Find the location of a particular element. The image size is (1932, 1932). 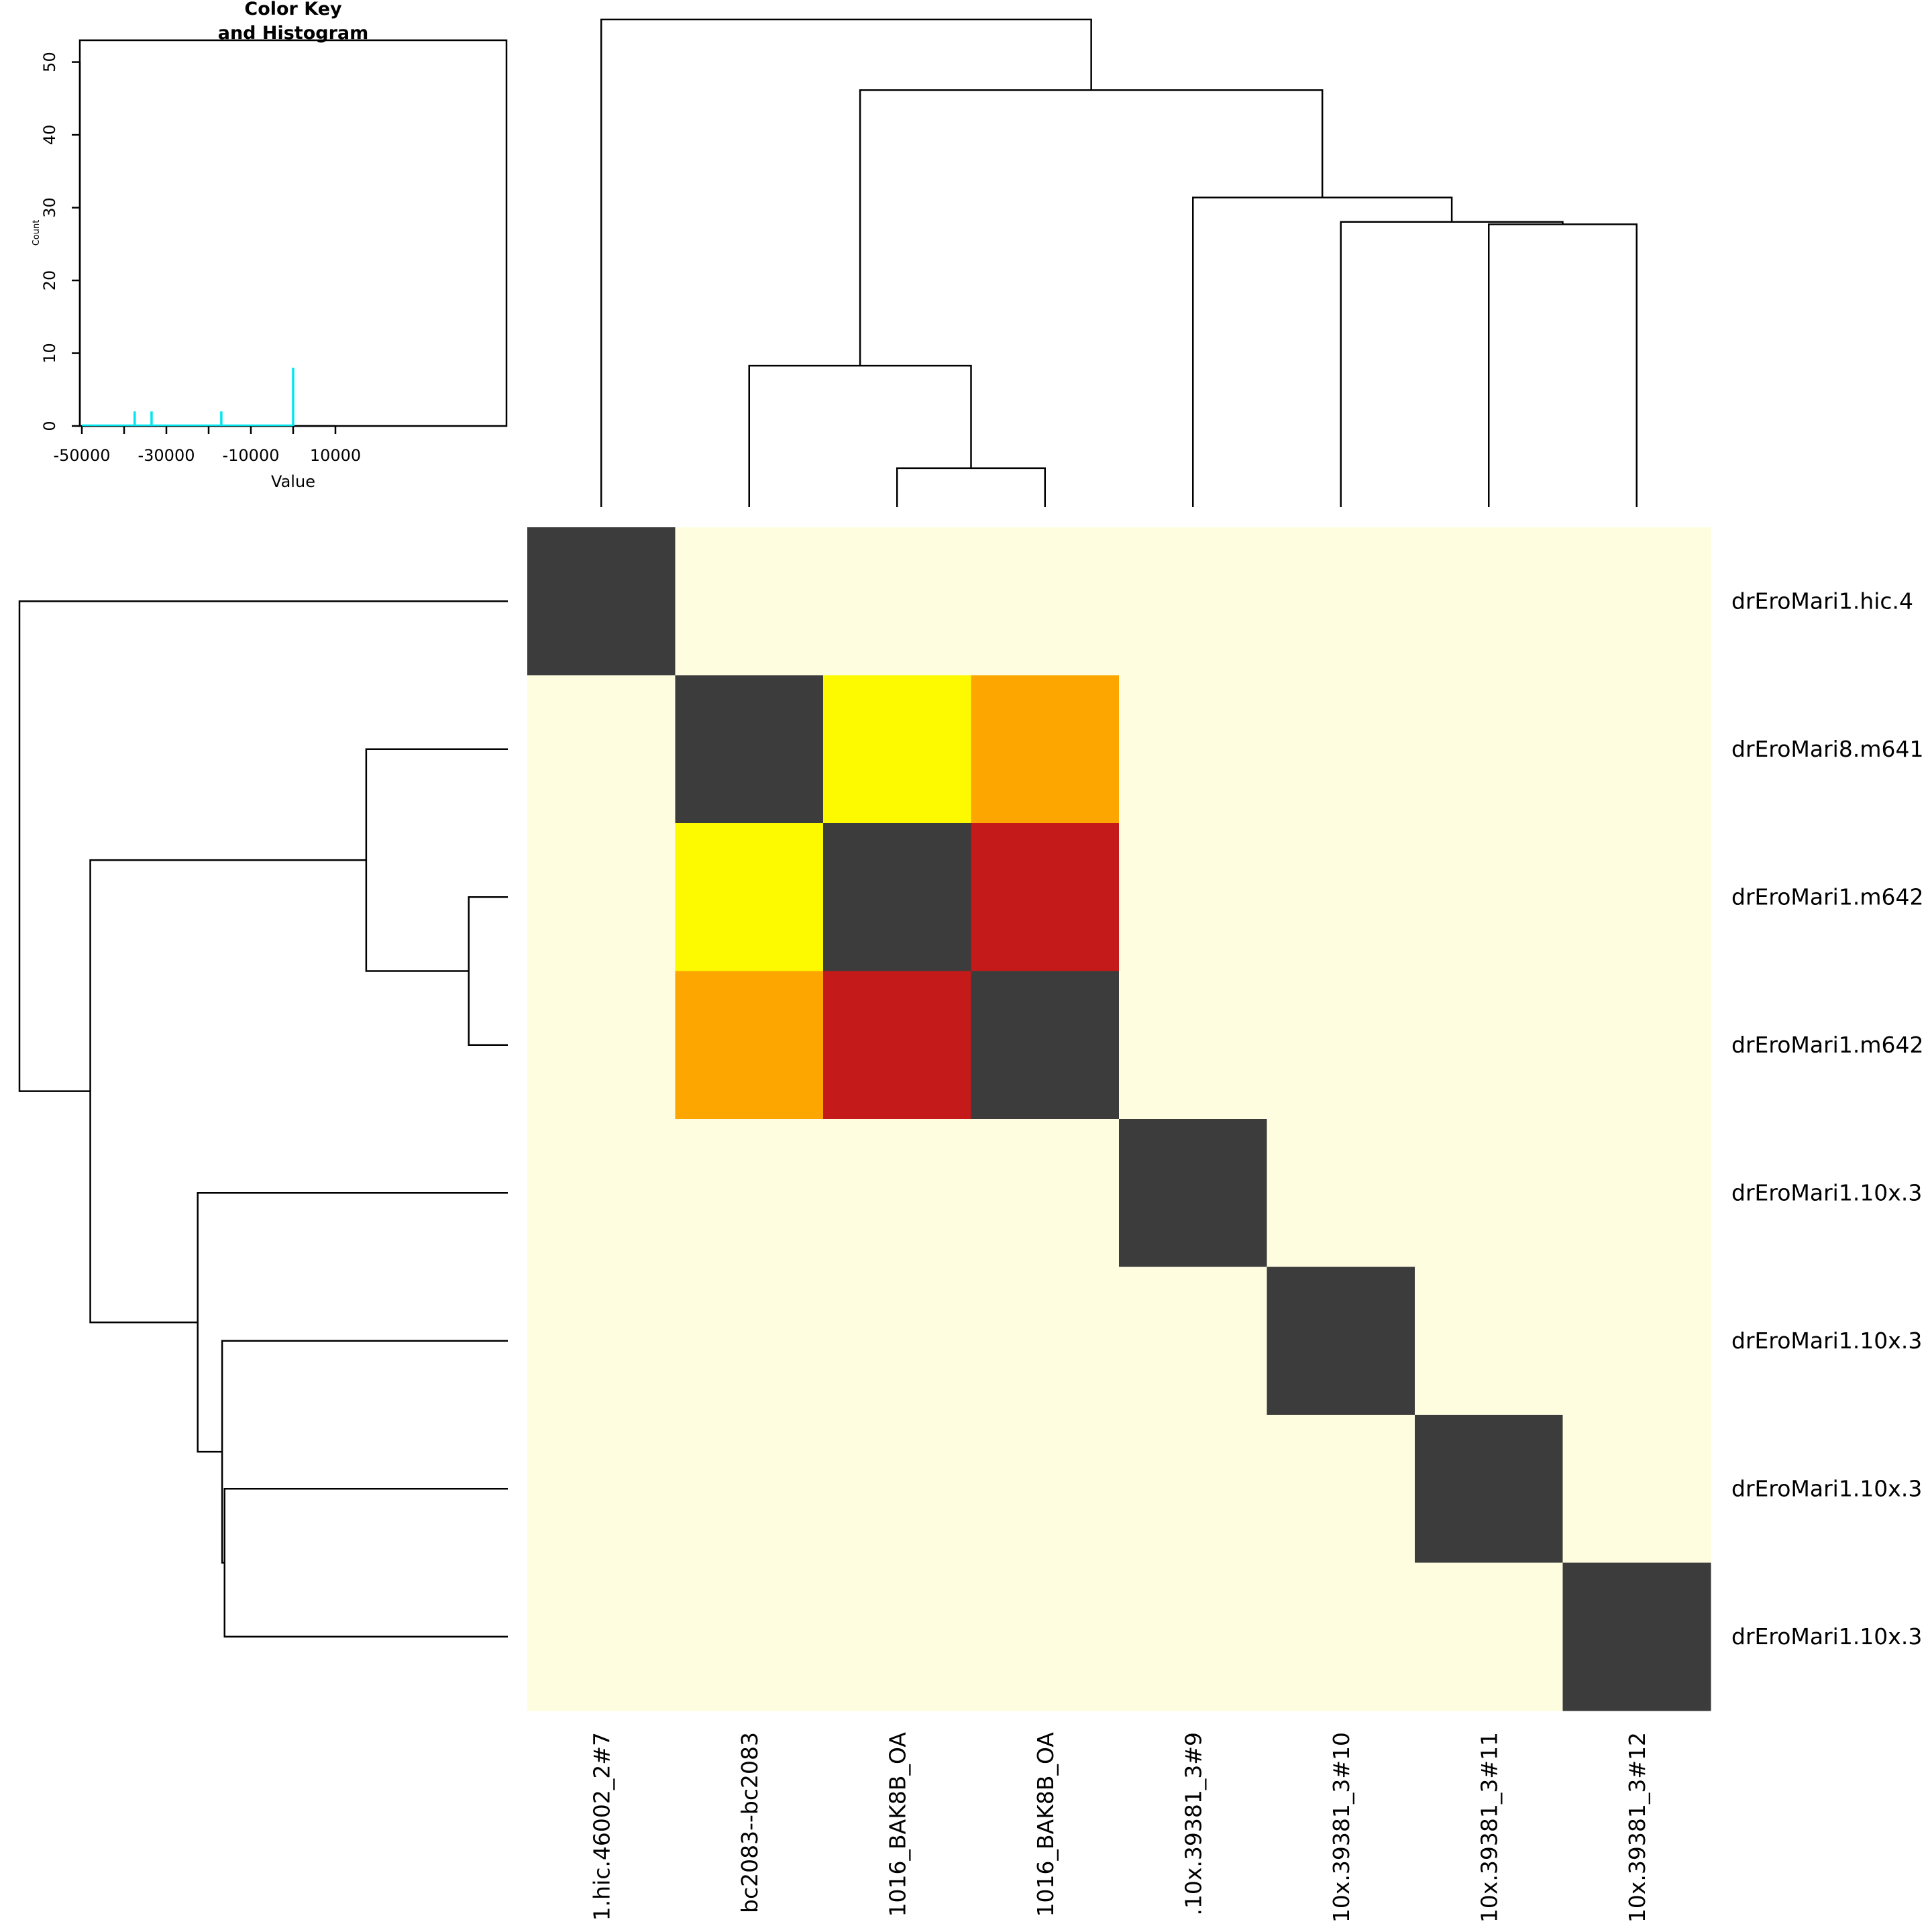

column-label: .10x.39381_3#9 is located at coordinates (1193, 1824).